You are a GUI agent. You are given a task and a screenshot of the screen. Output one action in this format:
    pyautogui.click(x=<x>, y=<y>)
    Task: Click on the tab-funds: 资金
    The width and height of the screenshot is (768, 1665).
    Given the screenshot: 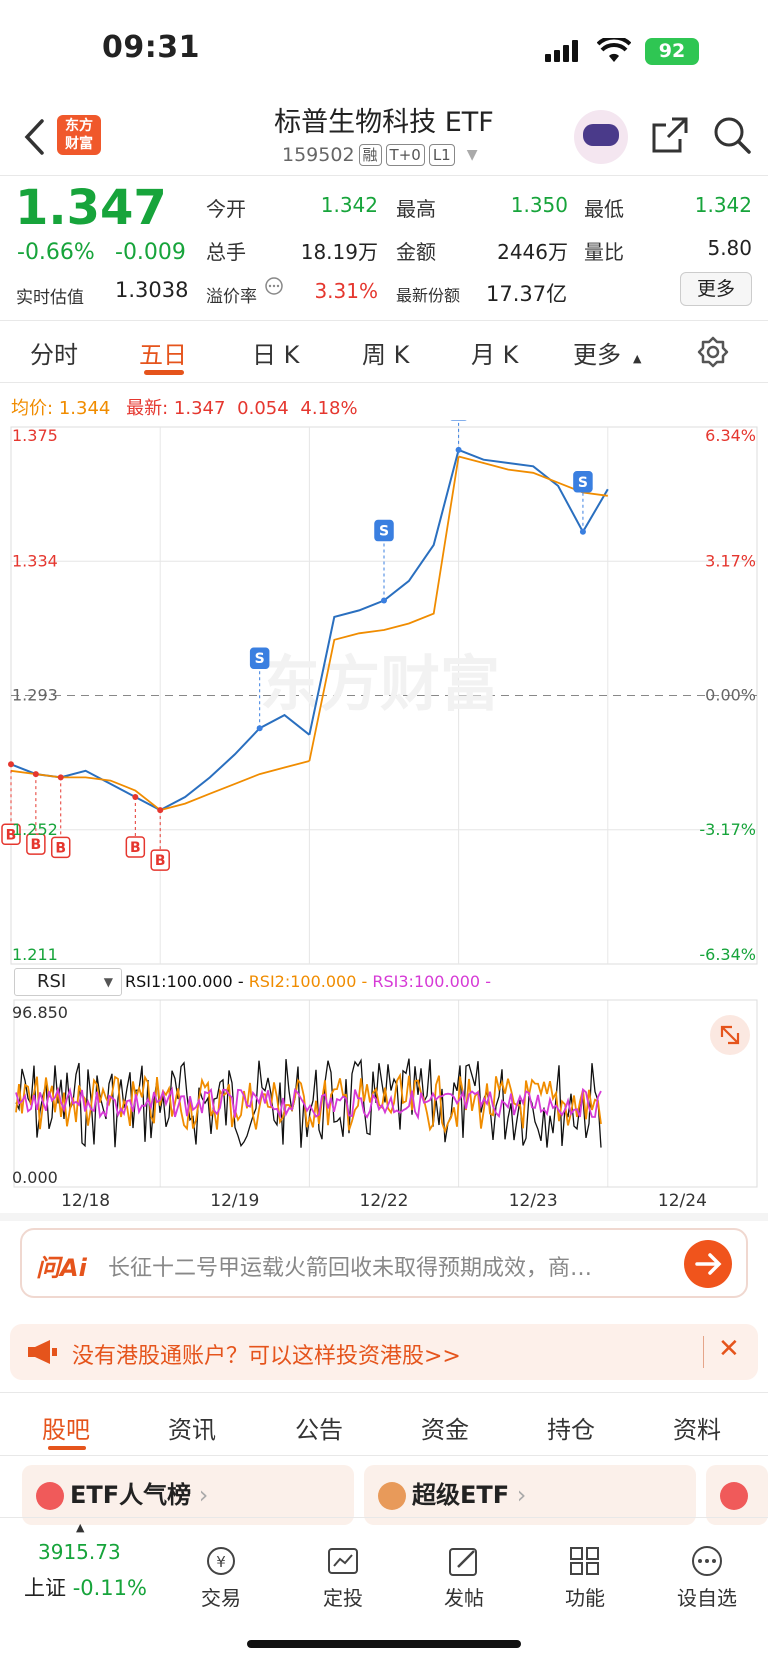 What is the action you would take?
    pyautogui.click(x=445, y=1430)
    